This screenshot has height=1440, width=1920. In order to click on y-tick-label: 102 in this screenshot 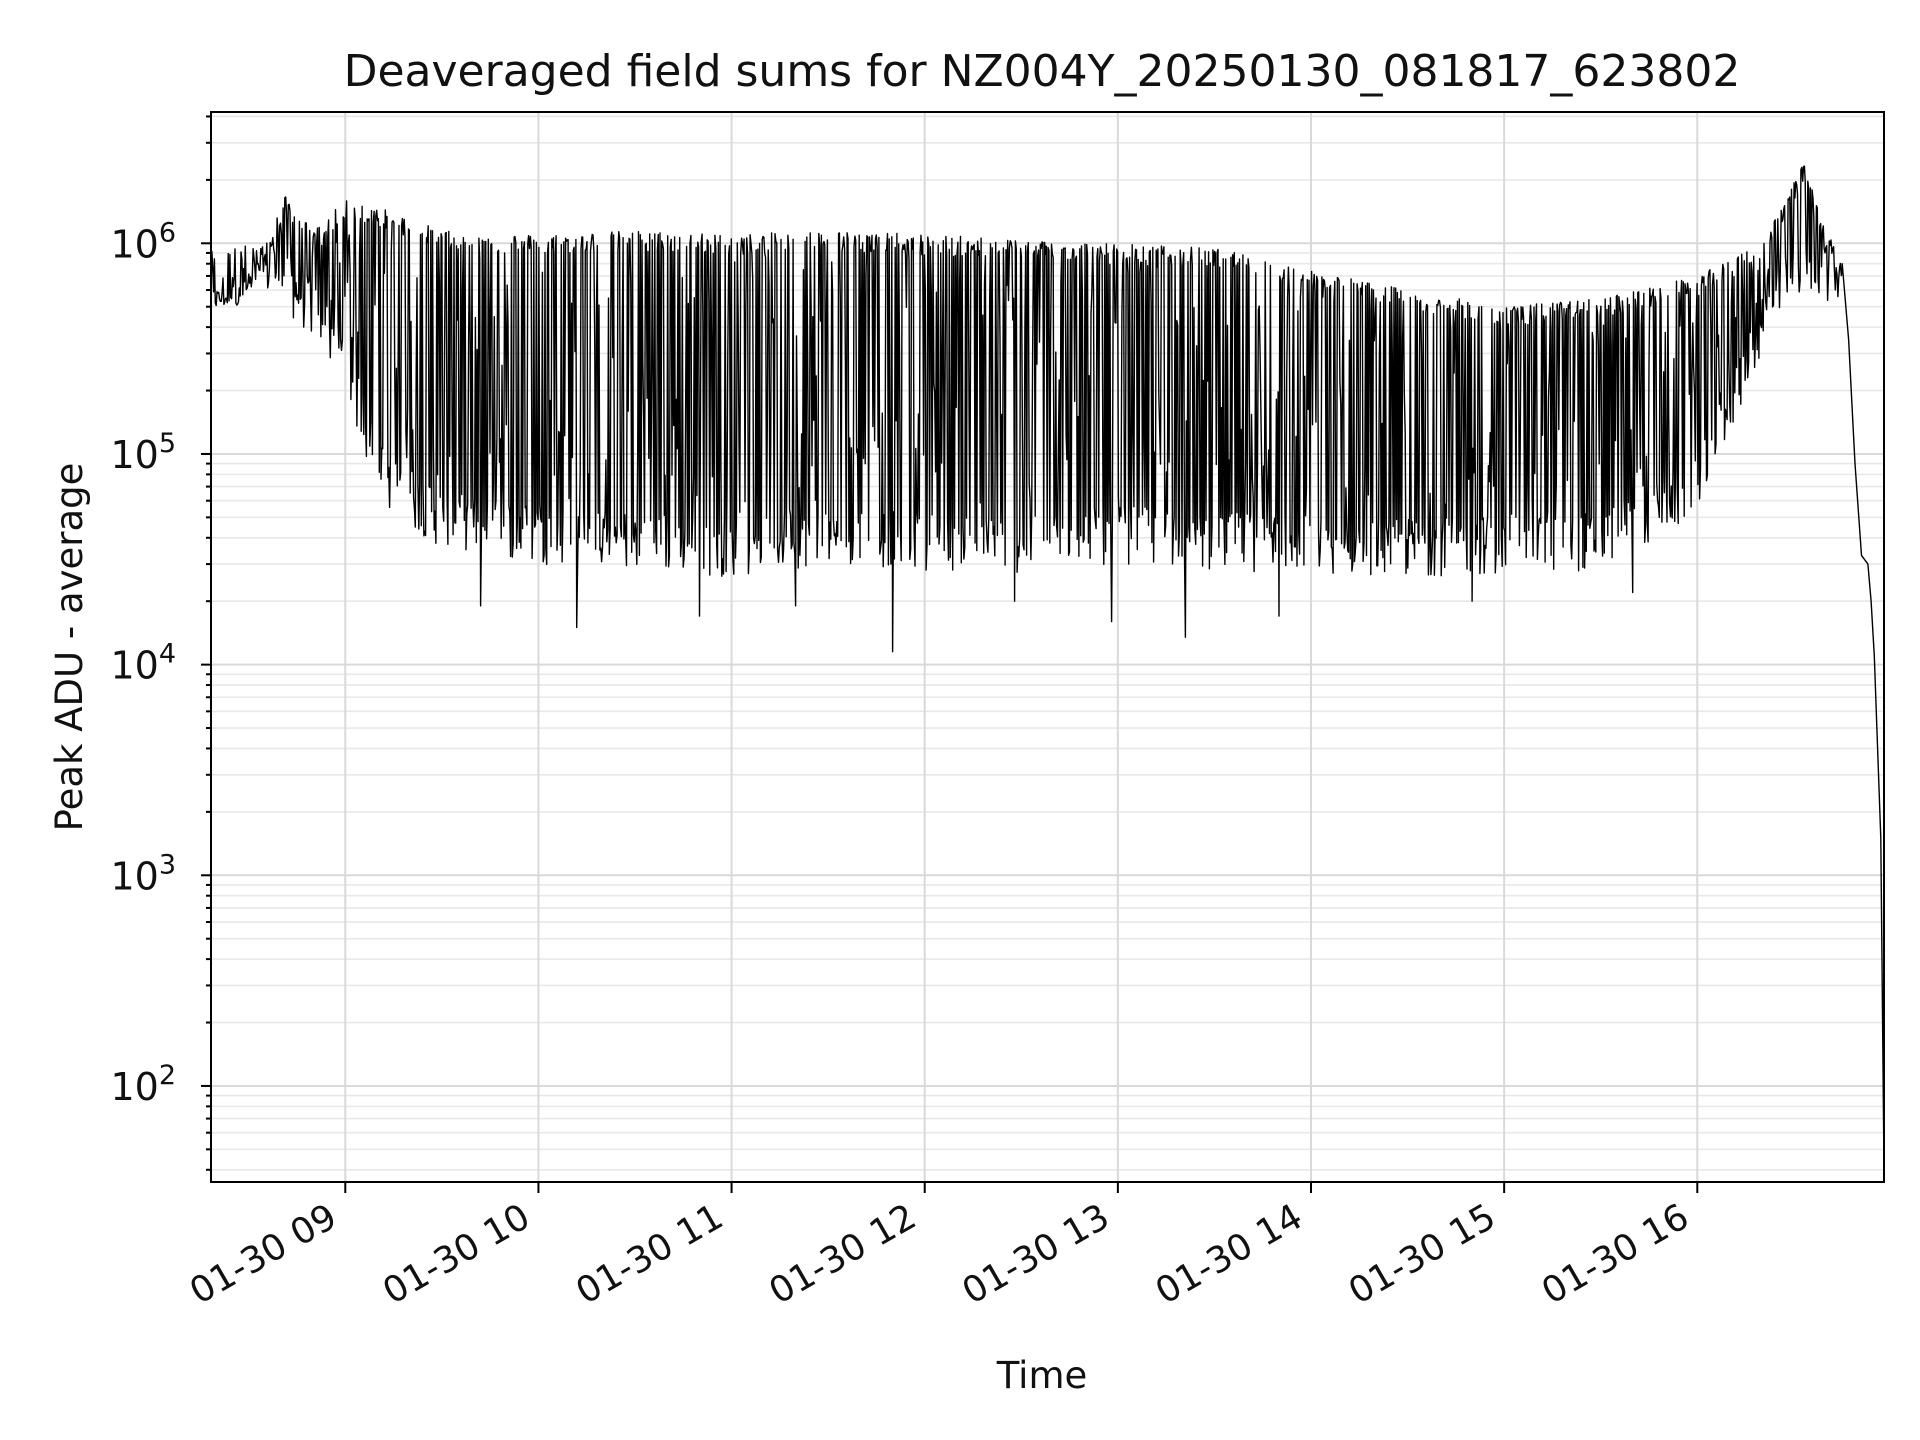, I will do `click(143, 1084)`.